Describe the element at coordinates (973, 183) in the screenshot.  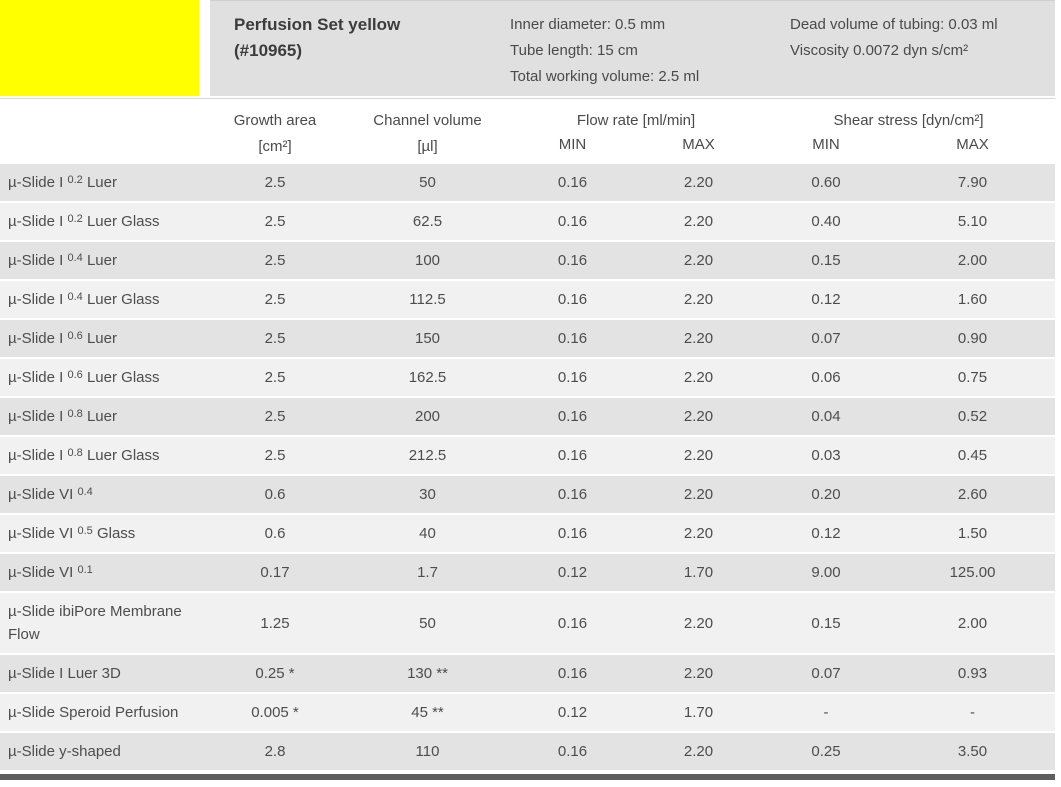
I see `cell-shear-max: 7.90` at that location.